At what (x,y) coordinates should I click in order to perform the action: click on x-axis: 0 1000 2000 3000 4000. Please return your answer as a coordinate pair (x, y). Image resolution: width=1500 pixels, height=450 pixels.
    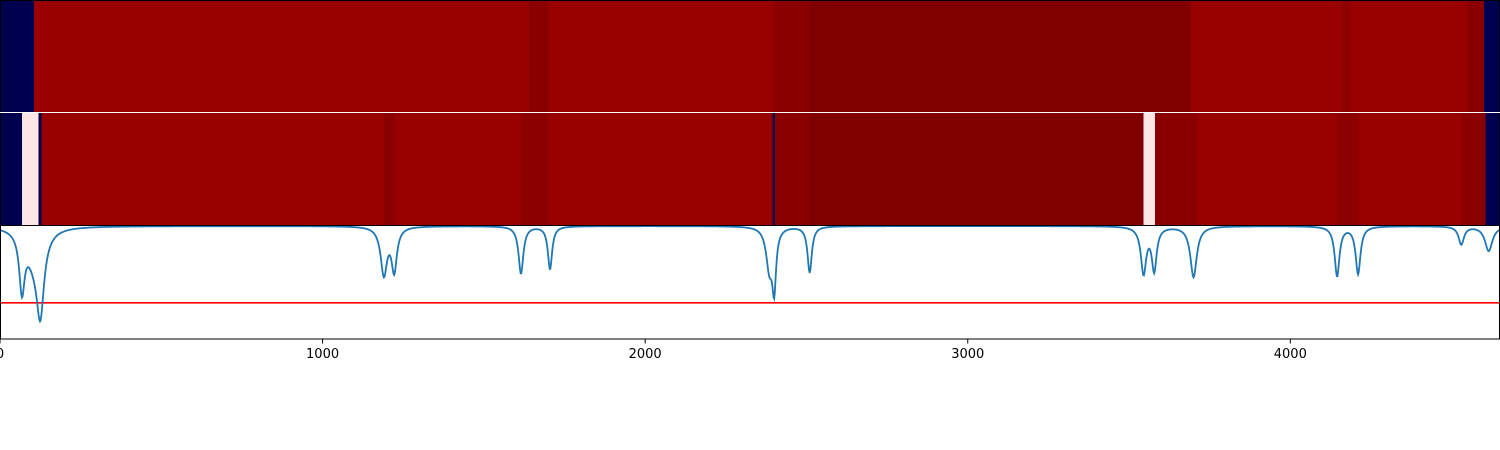
    Looking at the image, I should click on (653, 350).